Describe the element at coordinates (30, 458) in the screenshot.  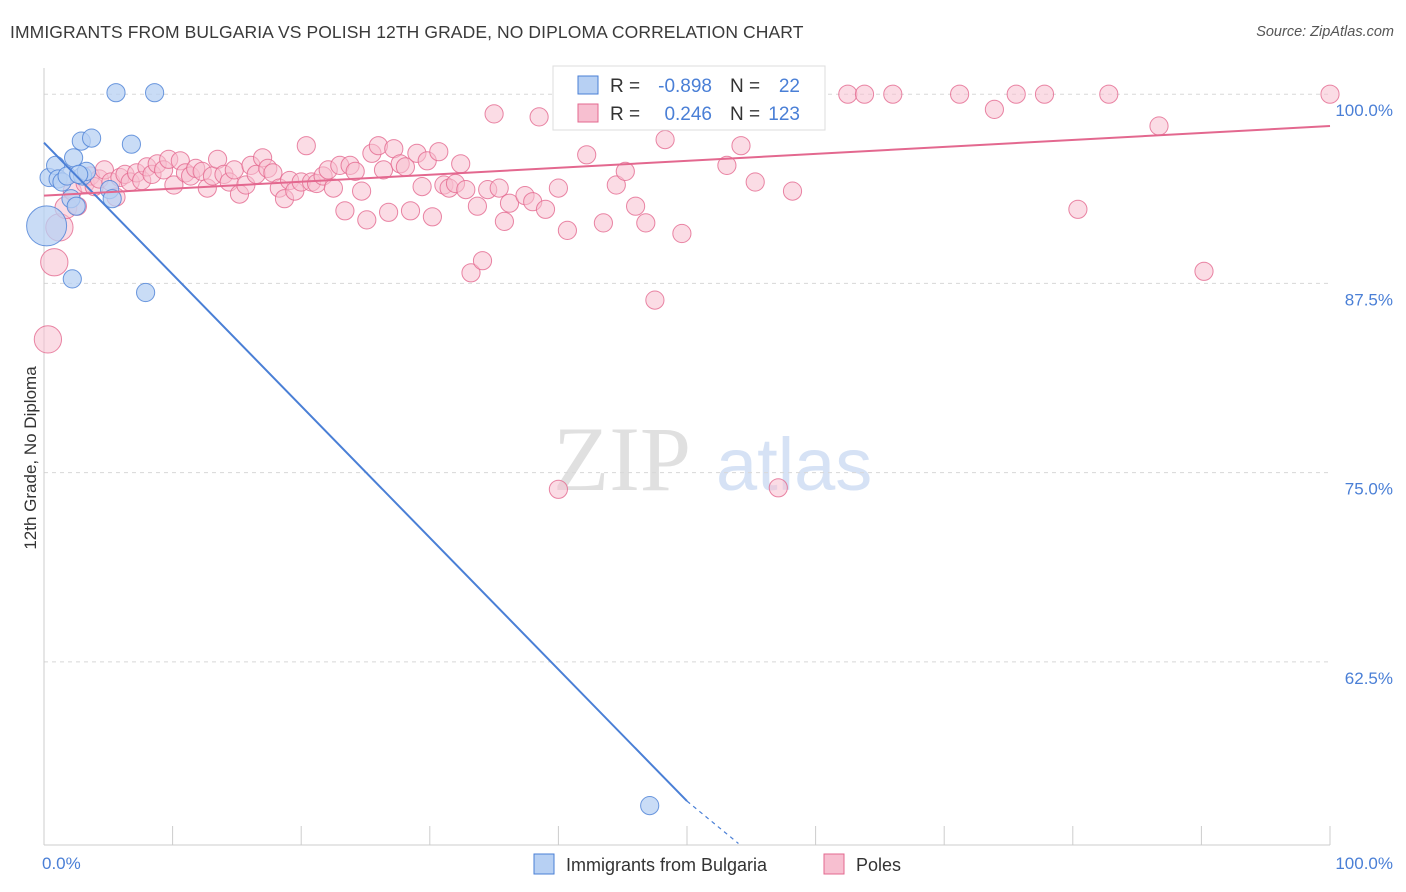
I see `y-axis-label: 12th Grade, No Diploma` at that location.